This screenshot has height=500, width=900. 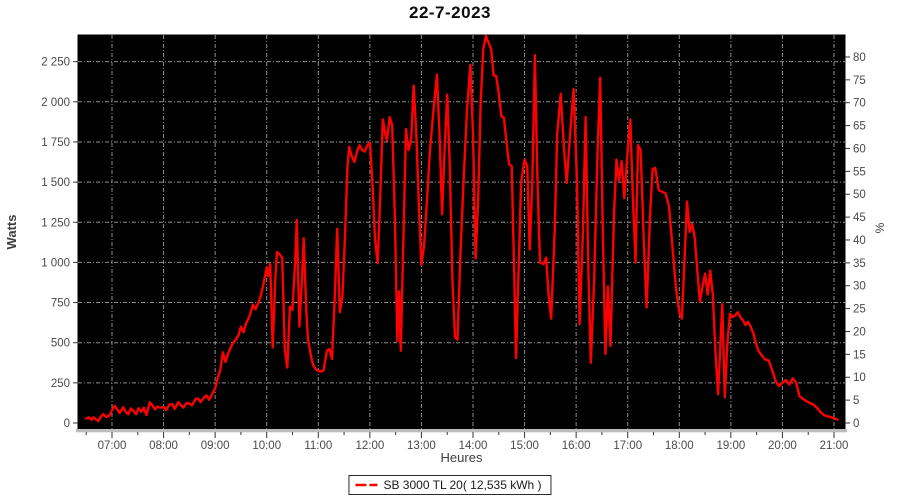 I want to click on y-axis-right-tick-label: 30, so click(x=859, y=287).